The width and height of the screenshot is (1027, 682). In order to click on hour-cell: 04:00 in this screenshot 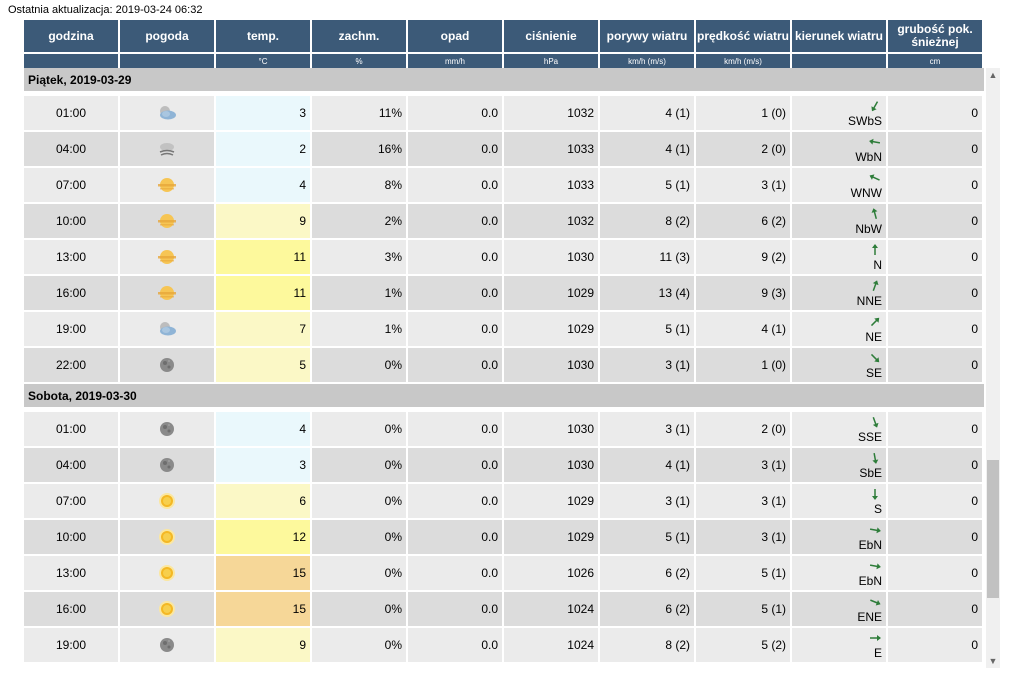, I will do `click(71, 465)`.